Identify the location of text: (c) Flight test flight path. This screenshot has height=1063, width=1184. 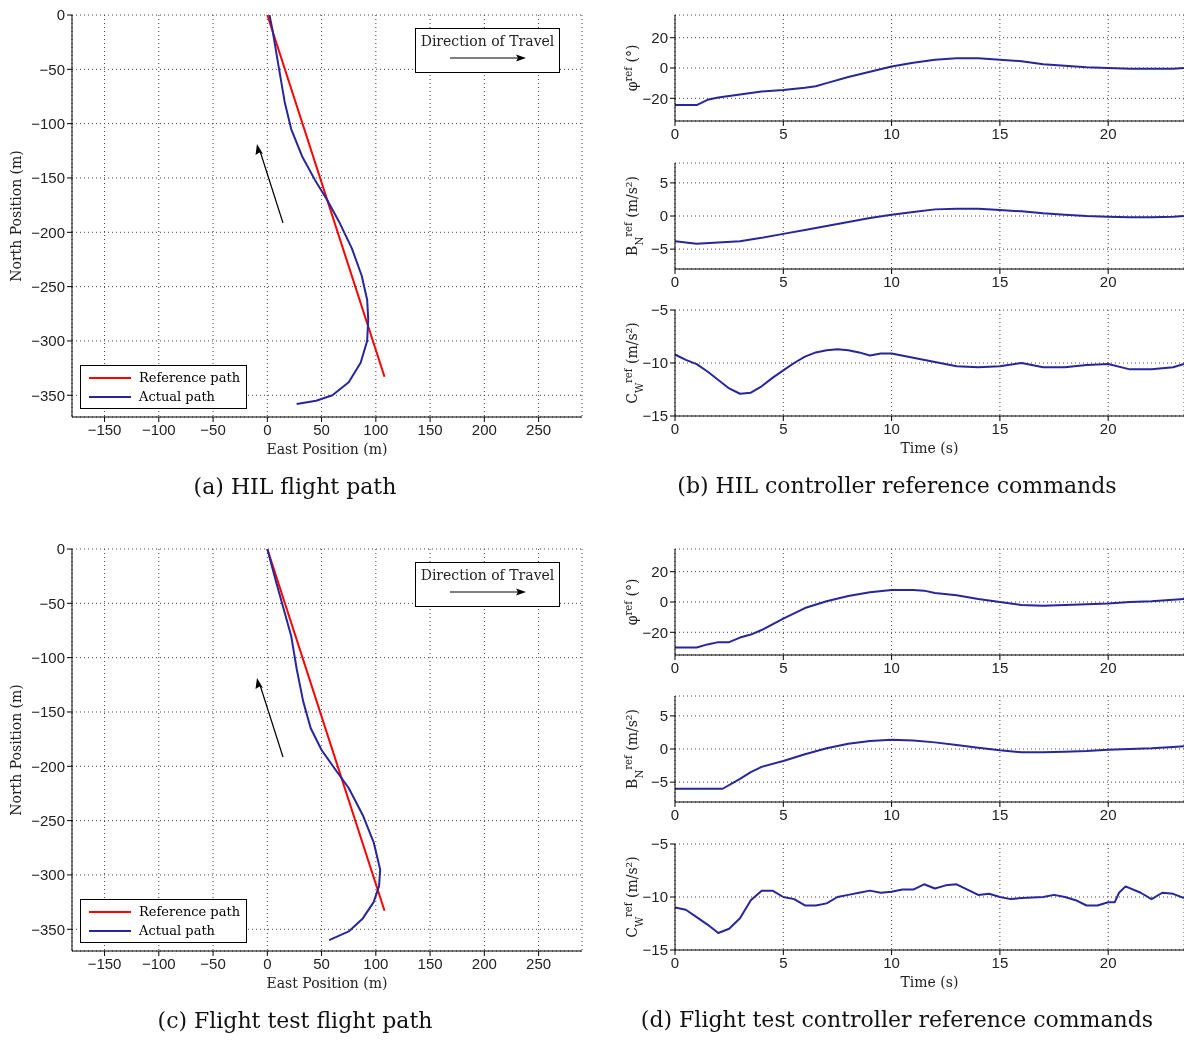
(295, 1021).